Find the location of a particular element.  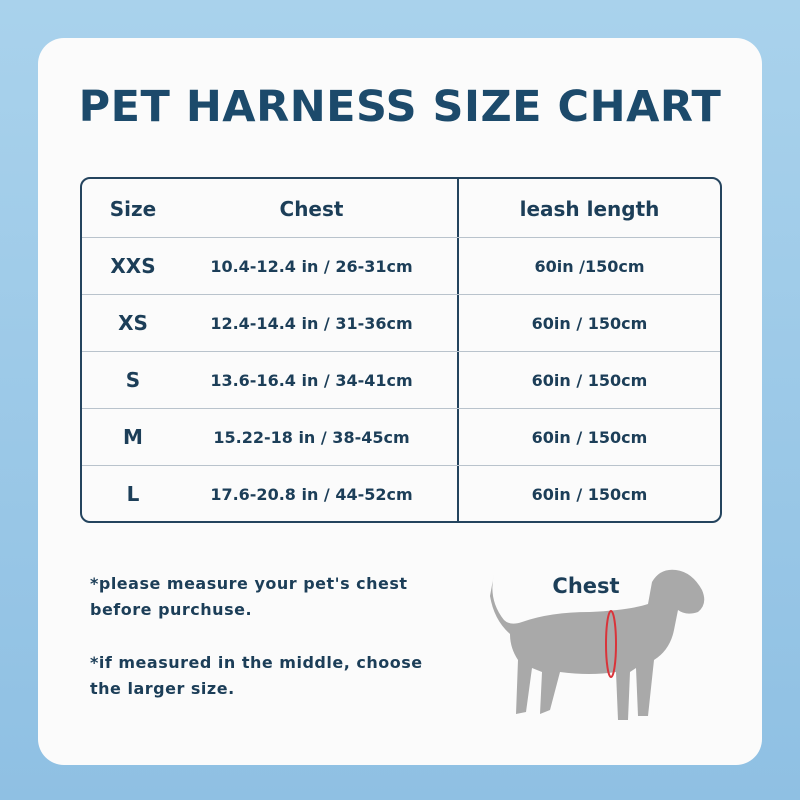

chest-cell: 10.4-12.4 in / 26-31cm is located at coordinates (311, 266).